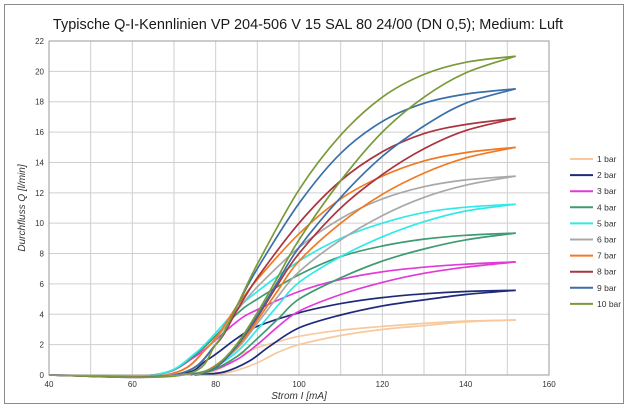  I want to click on x-tick-label: 40, so click(49, 384).